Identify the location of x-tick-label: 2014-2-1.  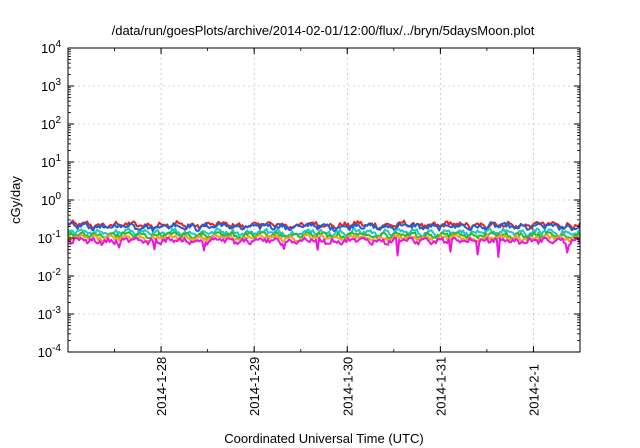
(533, 390).